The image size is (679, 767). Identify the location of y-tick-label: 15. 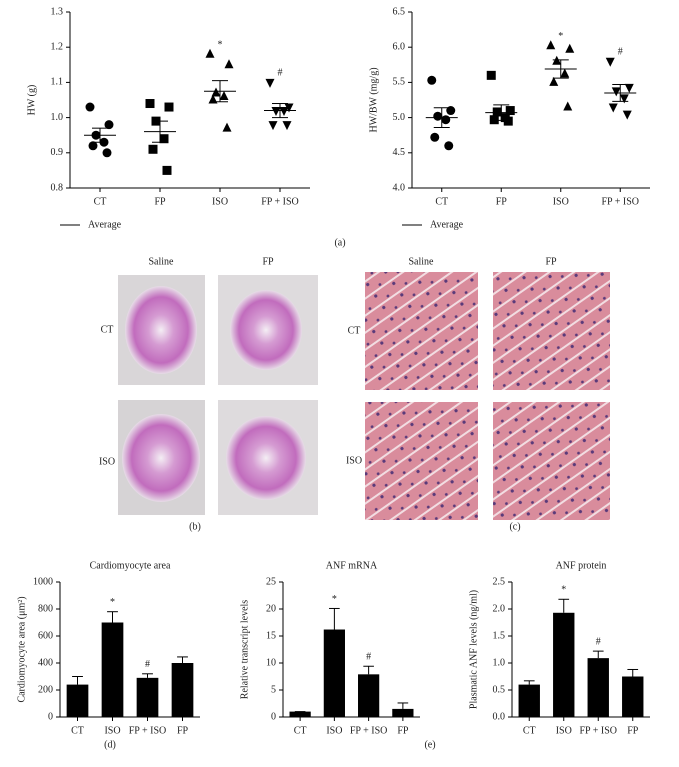
(271, 635).